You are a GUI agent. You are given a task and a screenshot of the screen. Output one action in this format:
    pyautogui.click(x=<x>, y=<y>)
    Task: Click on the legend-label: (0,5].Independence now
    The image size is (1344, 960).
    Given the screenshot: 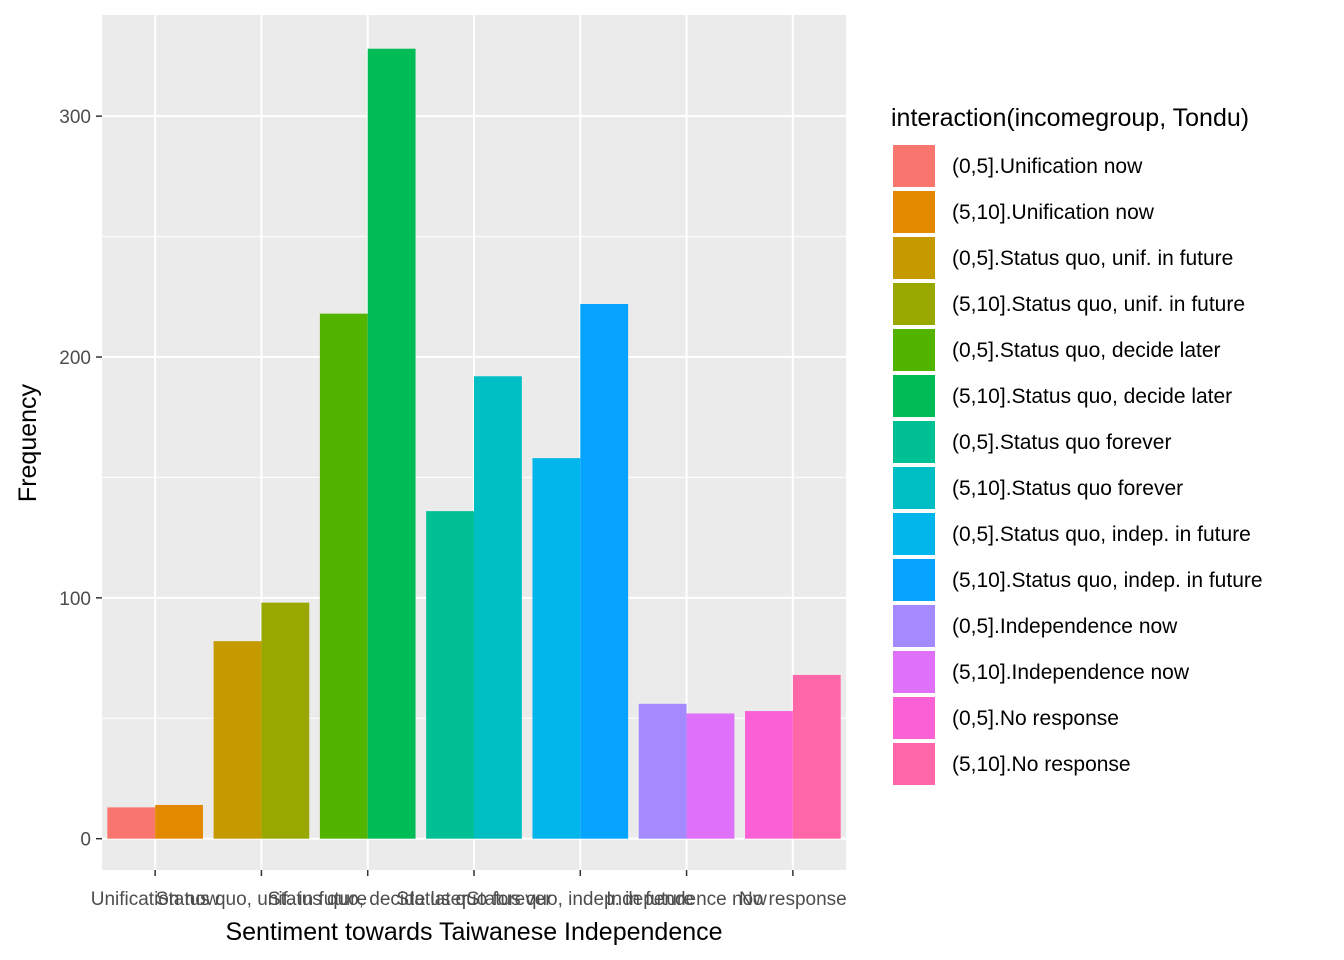 What is the action you would take?
    pyautogui.click(x=1065, y=626)
    